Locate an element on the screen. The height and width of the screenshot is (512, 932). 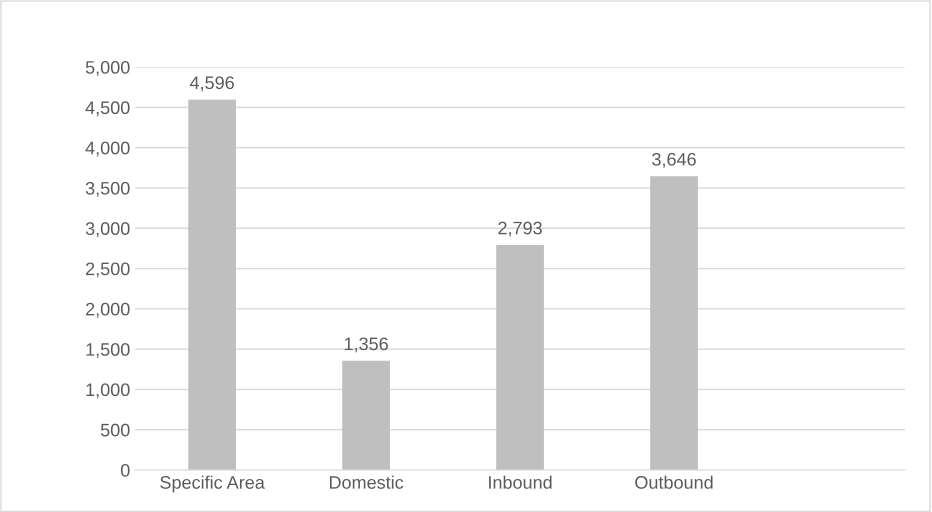
x-tick-label: Outbound is located at coordinates (674, 482).